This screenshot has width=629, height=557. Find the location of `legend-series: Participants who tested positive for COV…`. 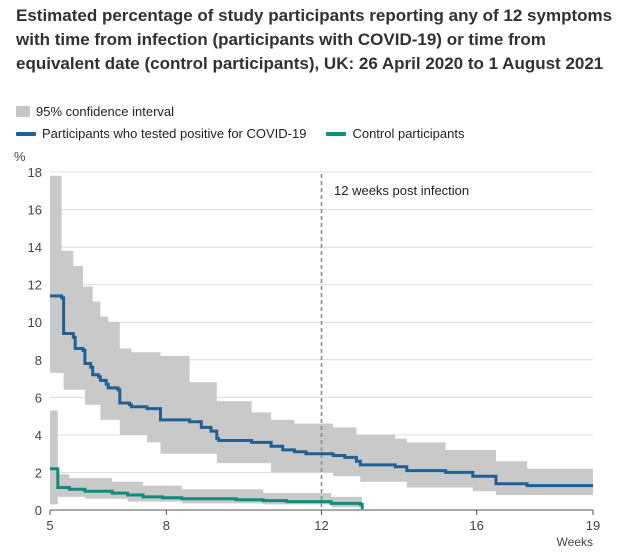

legend-series: Participants who tested positive for COV… is located at coordinates (250, 133).